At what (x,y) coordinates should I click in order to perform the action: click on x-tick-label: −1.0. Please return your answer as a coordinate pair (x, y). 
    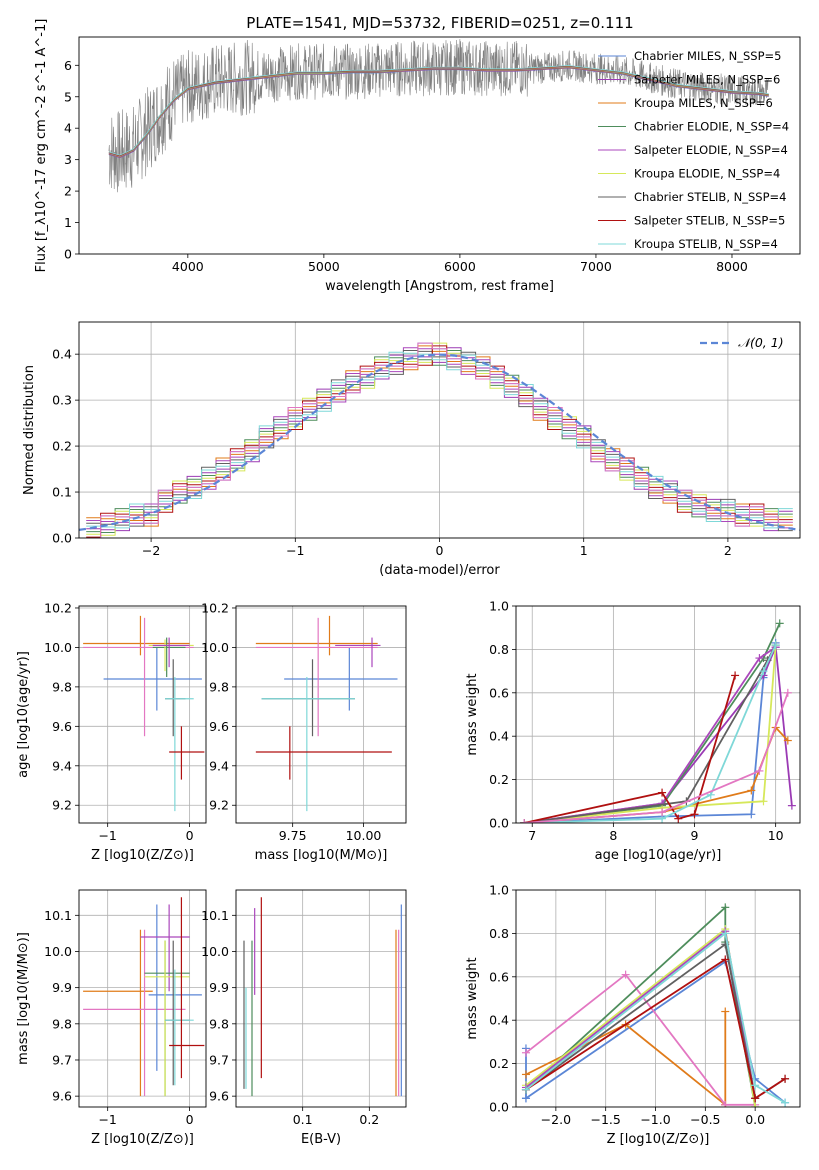
    Looking at the image, I should click on (655, 1119).